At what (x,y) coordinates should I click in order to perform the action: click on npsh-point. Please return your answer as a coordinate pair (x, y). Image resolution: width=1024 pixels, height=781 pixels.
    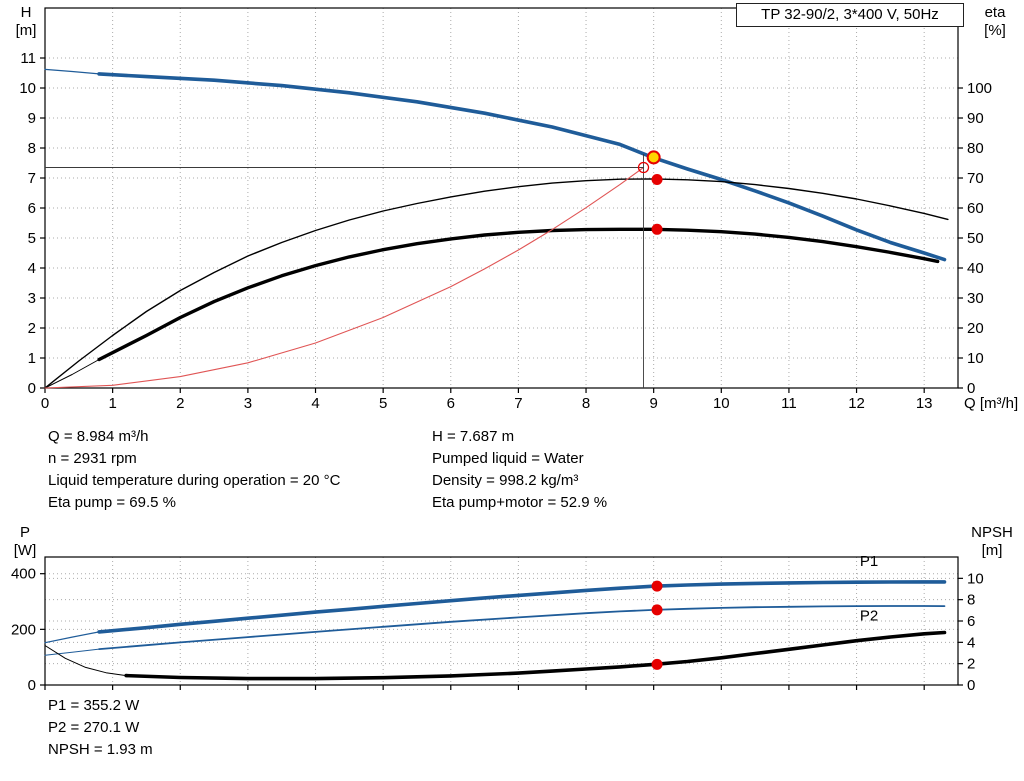
    Looking at the image, I should click on (657, 664).